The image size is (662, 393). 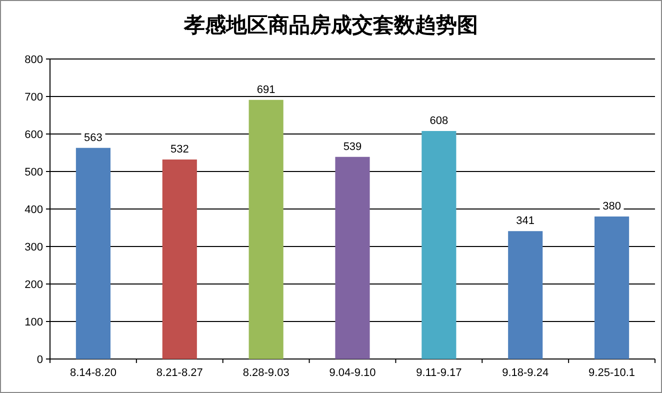 What do you see at coordinates (33, 135) in the screenshot?
I see `y-tick-label: 600` at bounding box center [33, 135].